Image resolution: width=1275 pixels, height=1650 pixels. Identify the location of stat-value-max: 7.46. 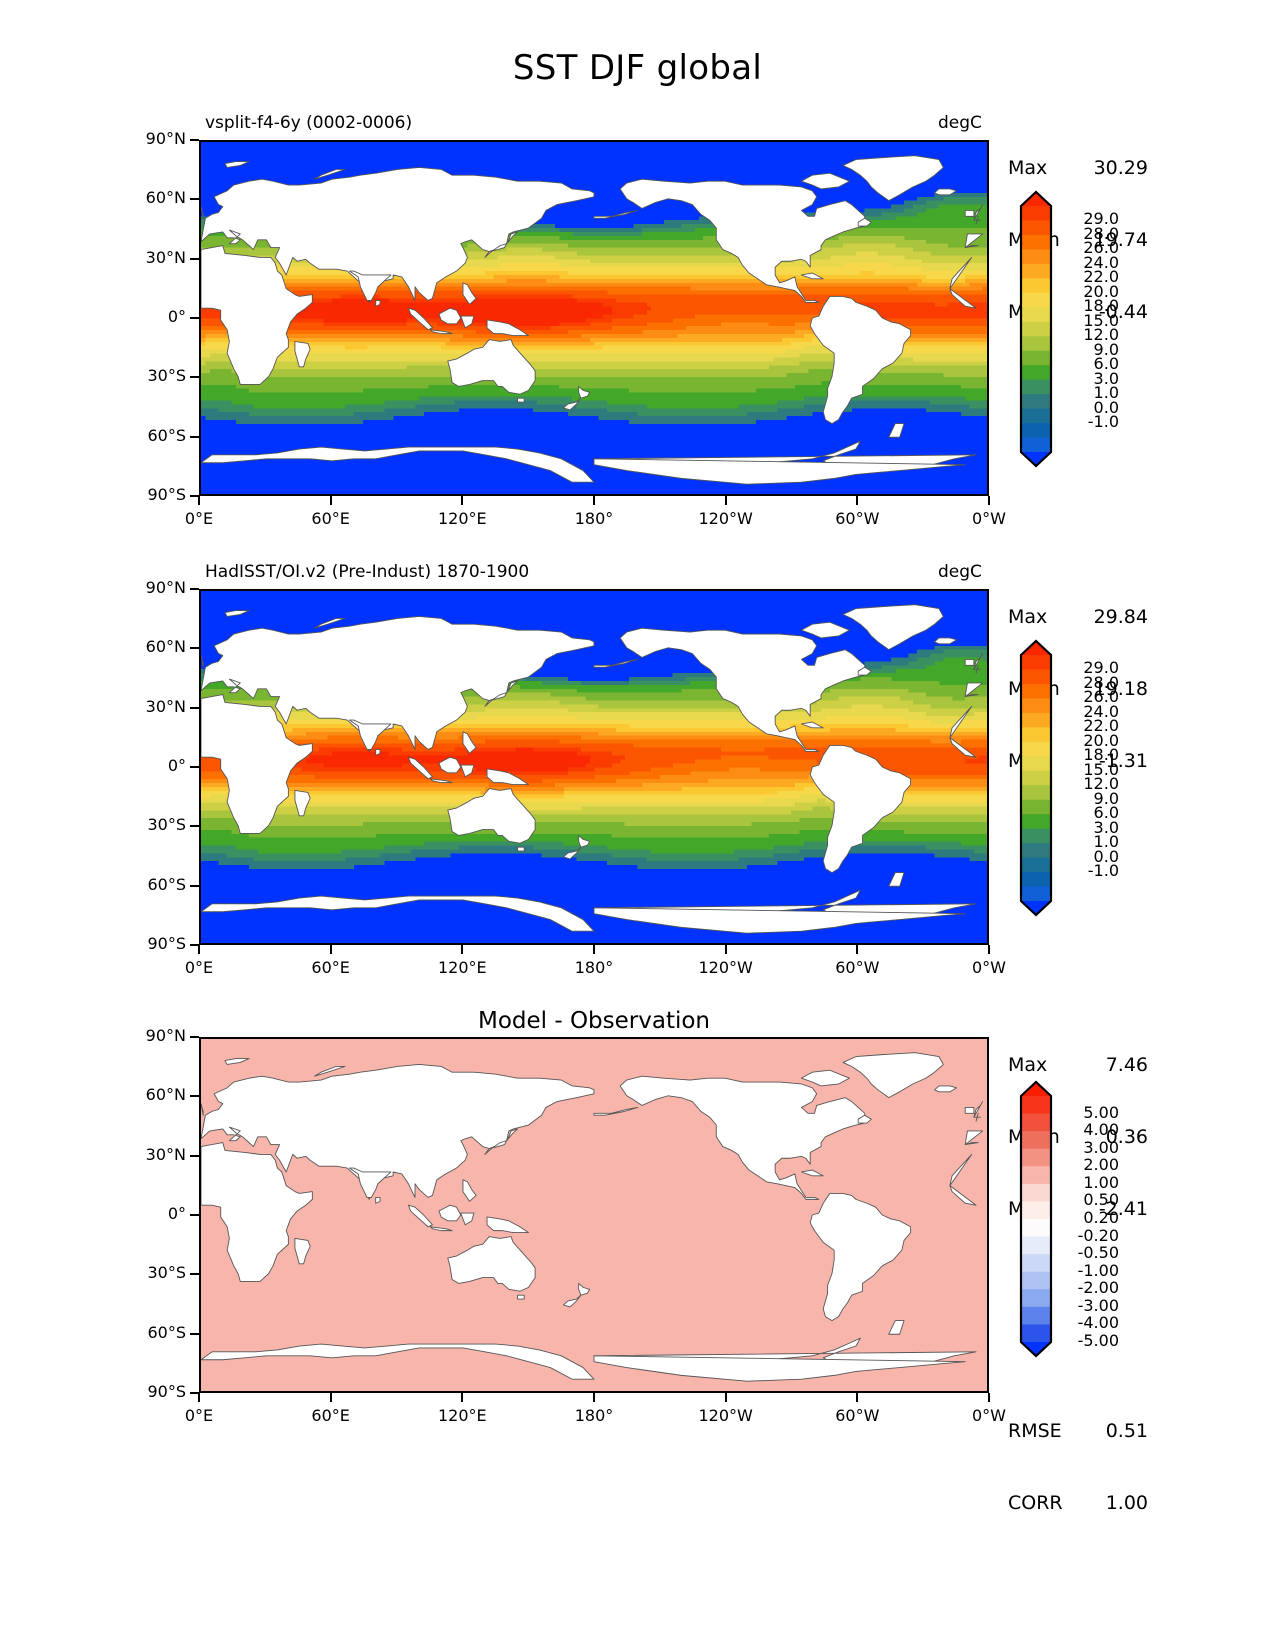
(1126, 1065).